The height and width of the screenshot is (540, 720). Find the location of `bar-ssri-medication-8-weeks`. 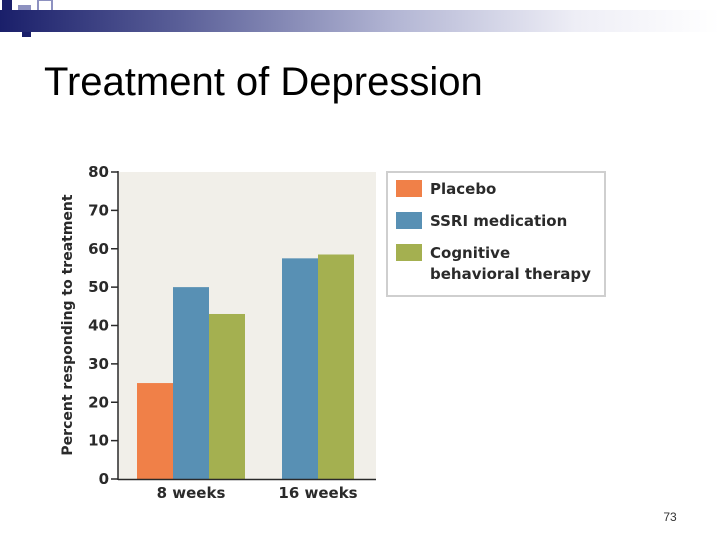

bar-ssri-medication-8-weeks is located at coordinates (191, 383).